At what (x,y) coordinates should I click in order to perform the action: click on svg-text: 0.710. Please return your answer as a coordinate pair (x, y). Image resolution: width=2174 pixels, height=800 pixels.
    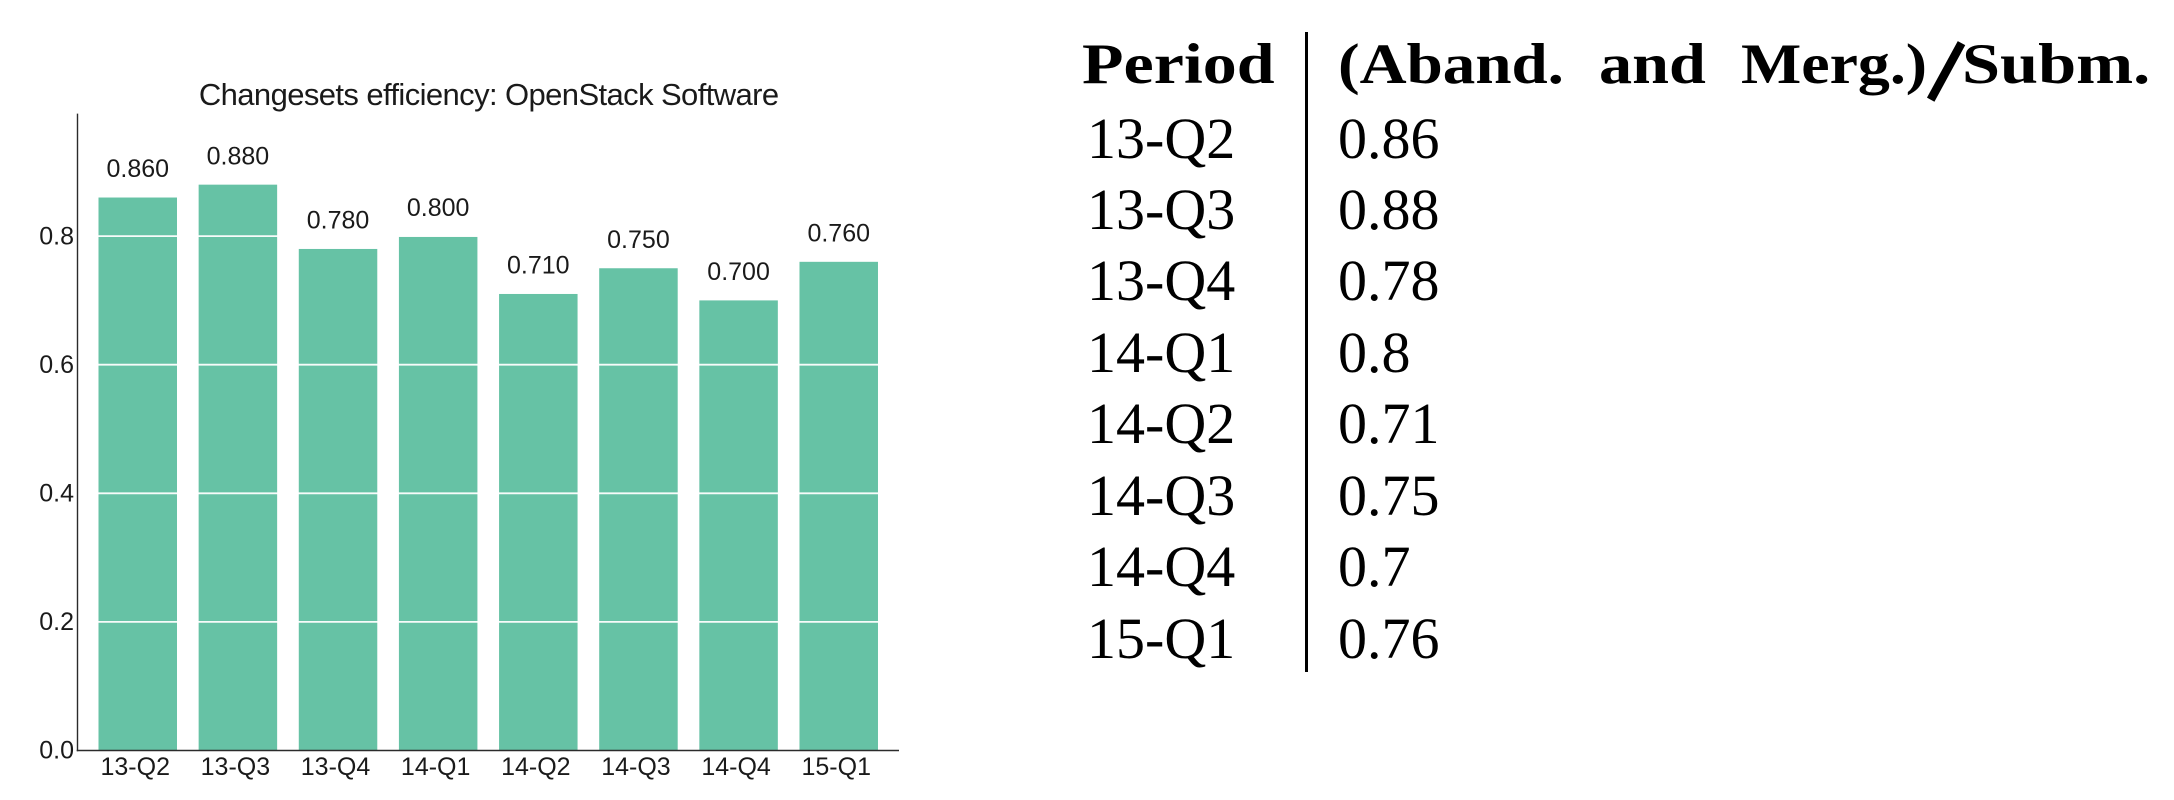
    Looking at the image, I should click on (538, 266).